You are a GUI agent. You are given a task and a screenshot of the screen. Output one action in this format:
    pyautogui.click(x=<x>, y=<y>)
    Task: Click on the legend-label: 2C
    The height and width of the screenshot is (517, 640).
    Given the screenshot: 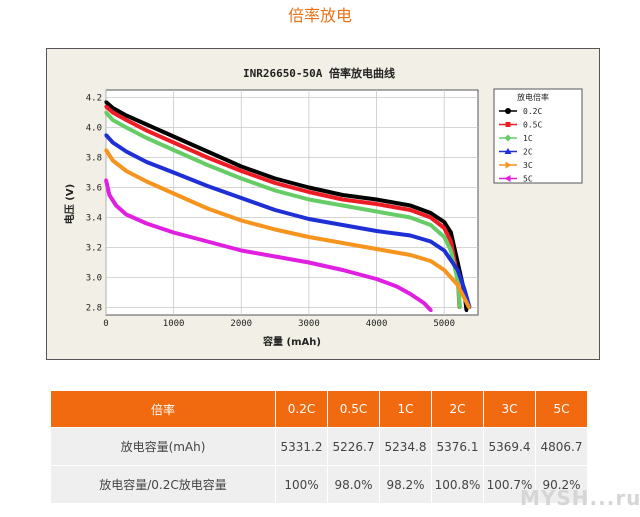 What is the action you would take?
    pyautogui.click(x=528, y=152)
    